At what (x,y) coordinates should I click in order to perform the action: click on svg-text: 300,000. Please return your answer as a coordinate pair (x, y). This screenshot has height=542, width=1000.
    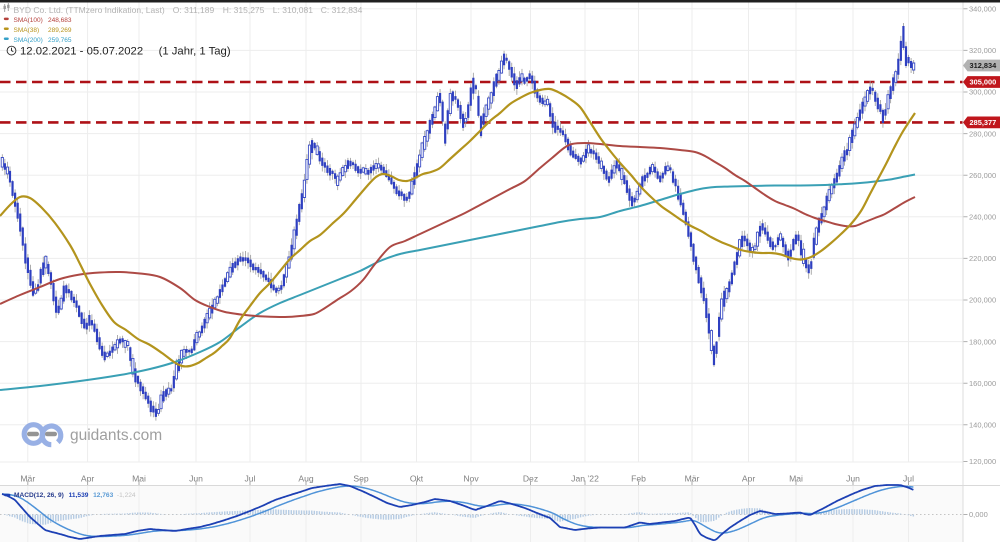
    Looking at the image, I should click on (982, 92).